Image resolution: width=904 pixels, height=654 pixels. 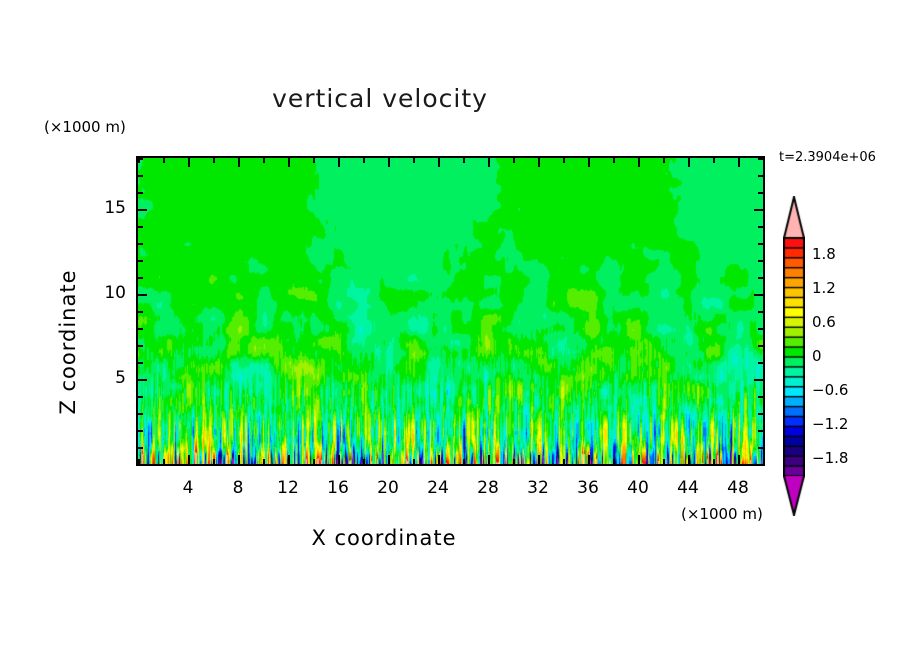 What do you see at coordinates (588, 488) in the screenshot?
I see `x-tick-label-8: 36` at bounding box center [588, 488].